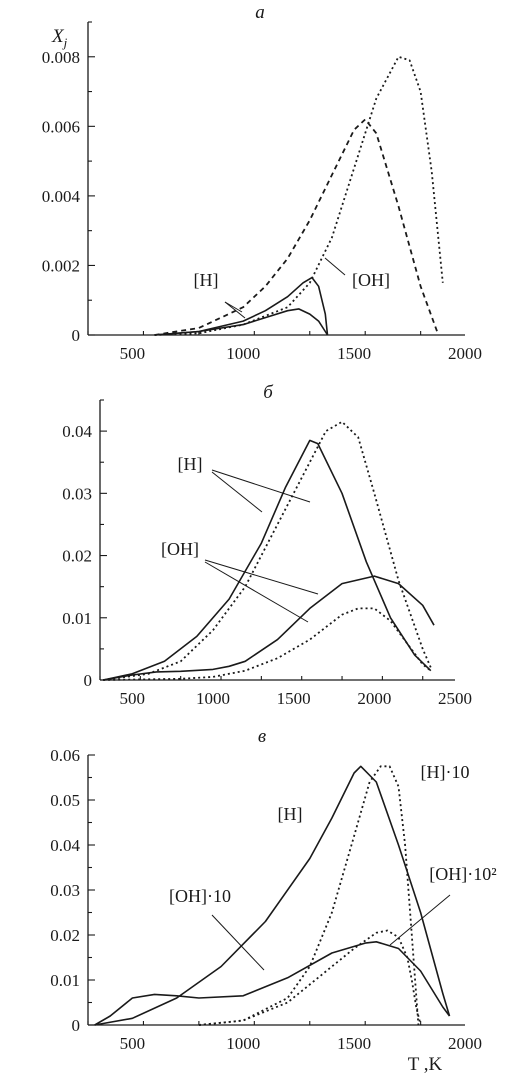  I want to click on x-tick-label: 2500, so click(455, 698).